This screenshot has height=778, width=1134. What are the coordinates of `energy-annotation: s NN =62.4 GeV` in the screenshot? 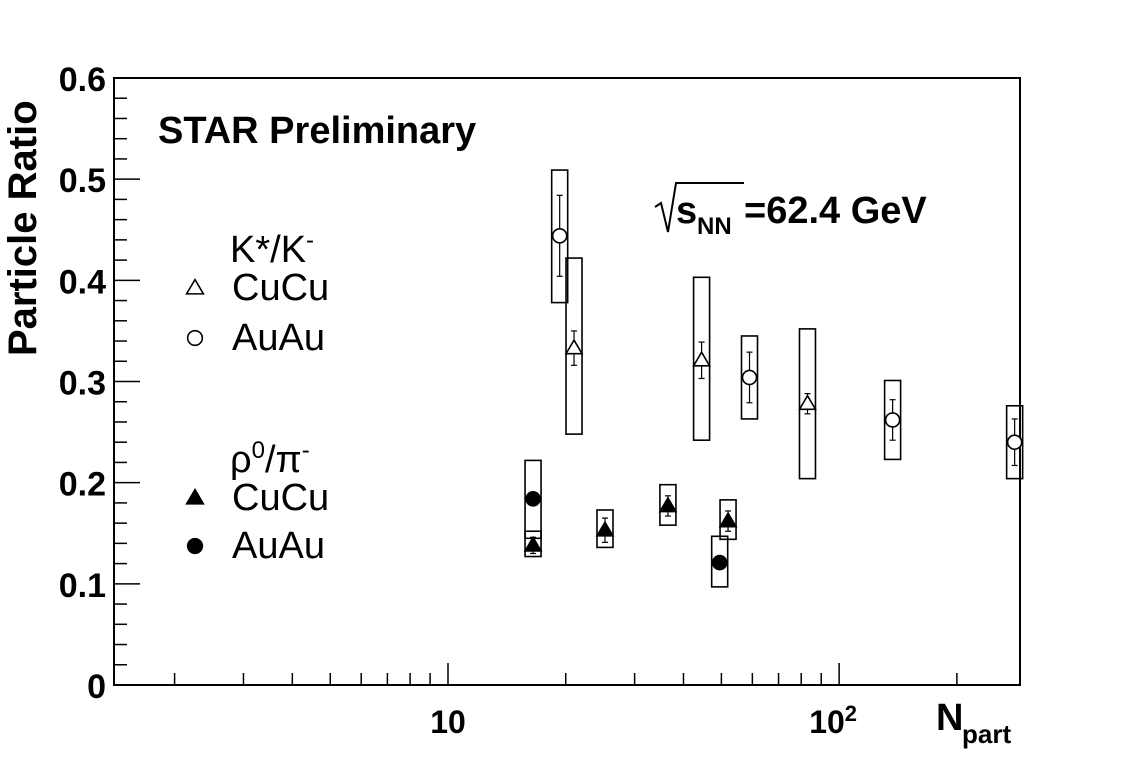 It's located at (790, 211).